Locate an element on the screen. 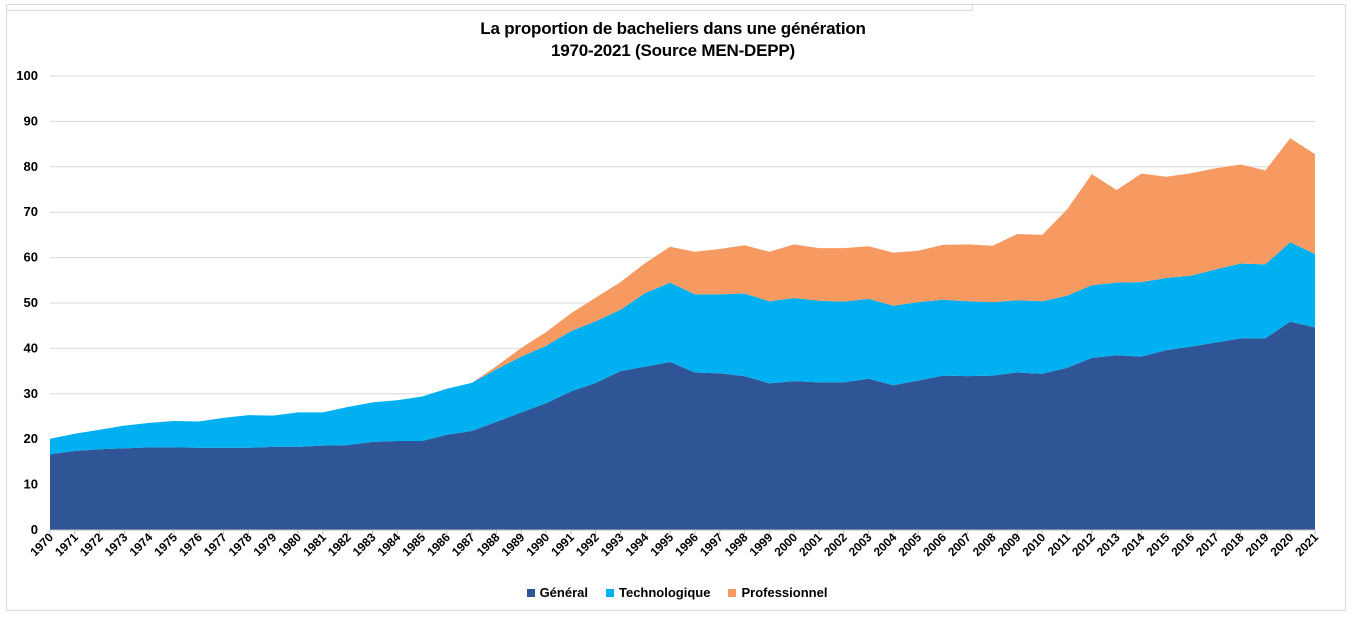  legend-item: Professionnel is located at coordinates (777, 592).